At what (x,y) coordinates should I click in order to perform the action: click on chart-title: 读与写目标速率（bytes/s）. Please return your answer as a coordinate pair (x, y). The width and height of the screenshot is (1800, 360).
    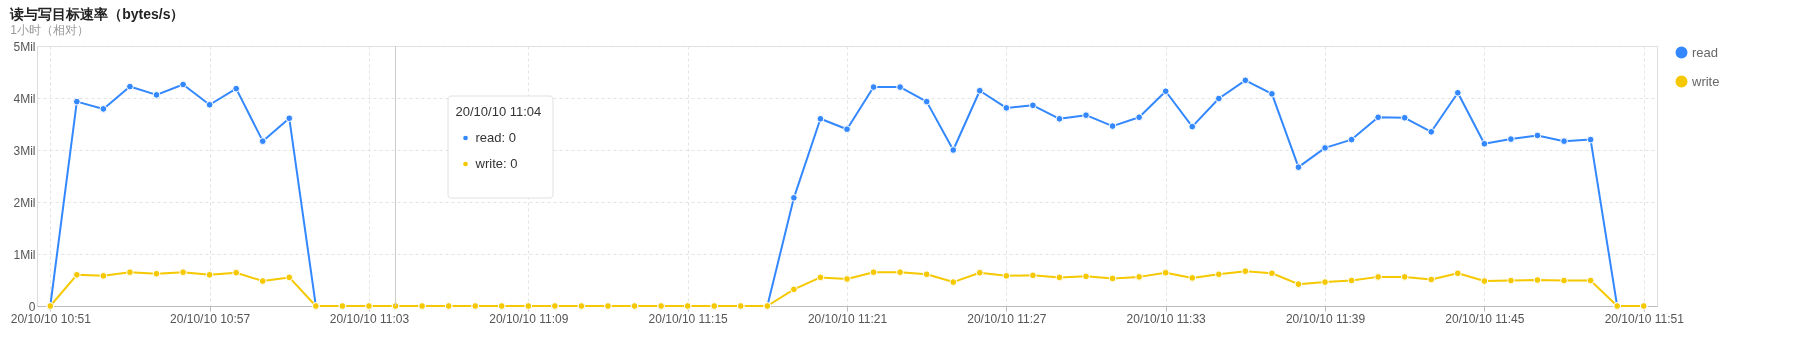
    Looking at the image, I should click on (97, 14).